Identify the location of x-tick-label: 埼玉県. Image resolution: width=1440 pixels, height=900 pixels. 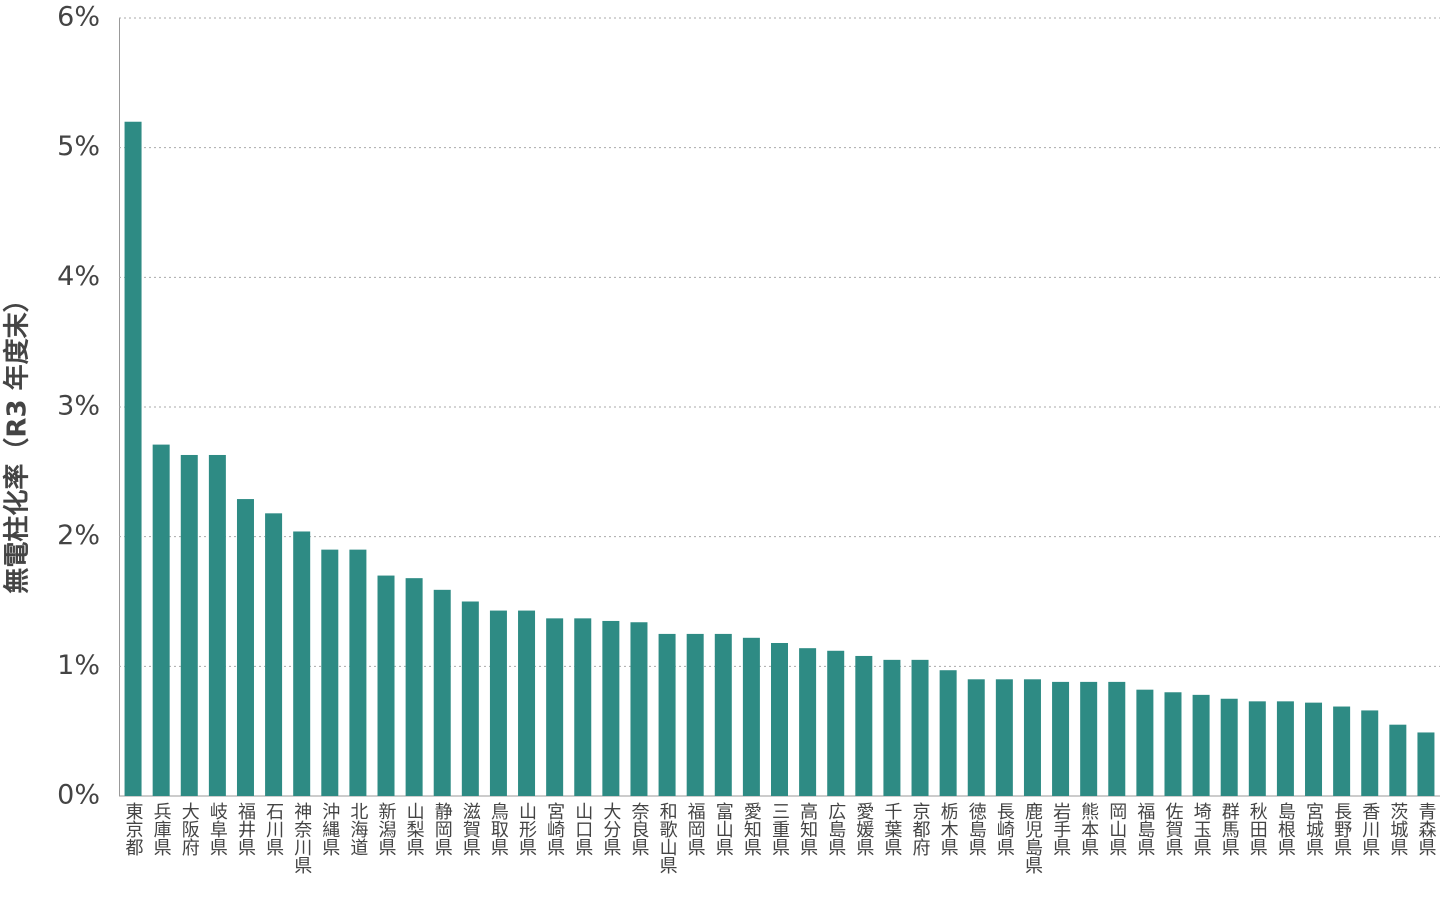
(1201, 829).